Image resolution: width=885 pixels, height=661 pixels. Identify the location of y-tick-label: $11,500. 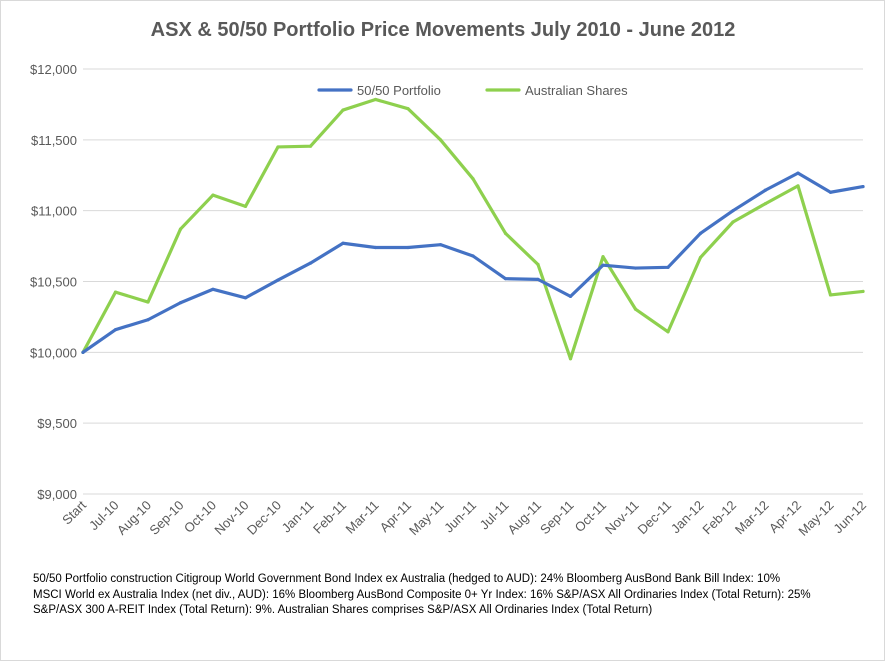
(54, 140).